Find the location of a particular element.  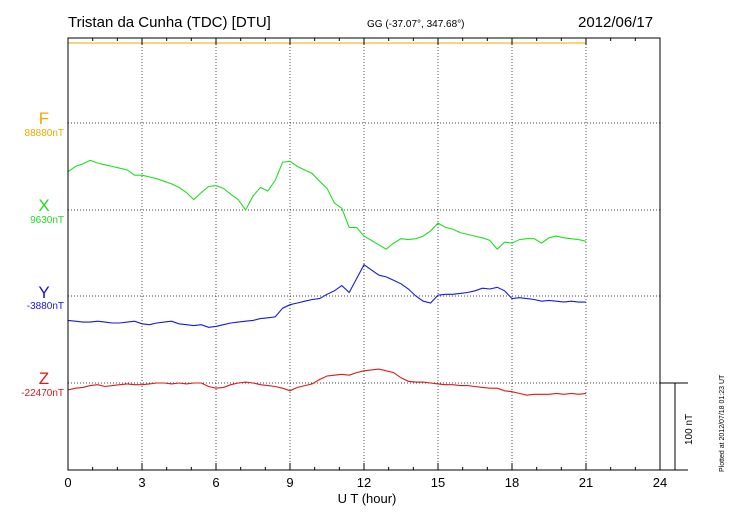

component-label-y: Y is located at coordinates (43, 292).